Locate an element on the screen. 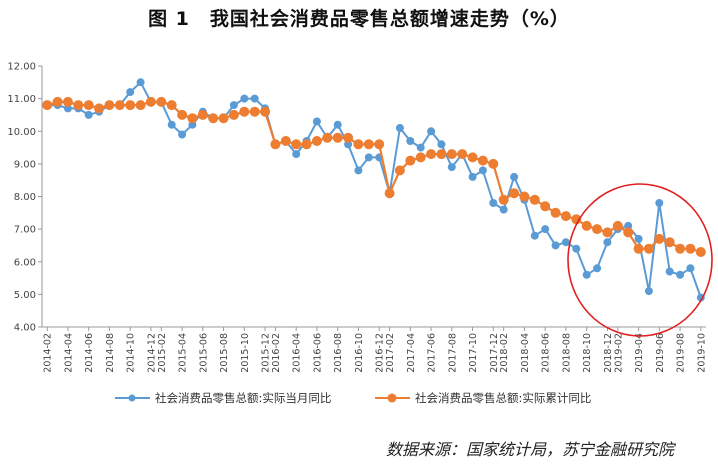  x-tick-label: 2015-12 is located at coordinates (266, 353).